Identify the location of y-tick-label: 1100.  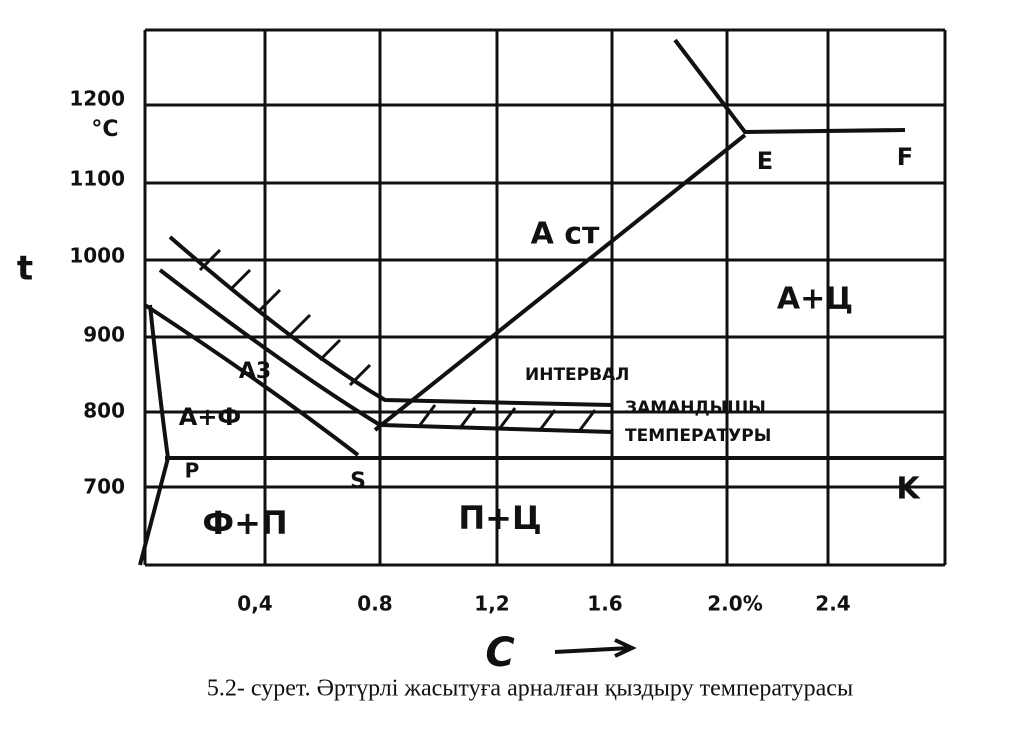
(97, 179).